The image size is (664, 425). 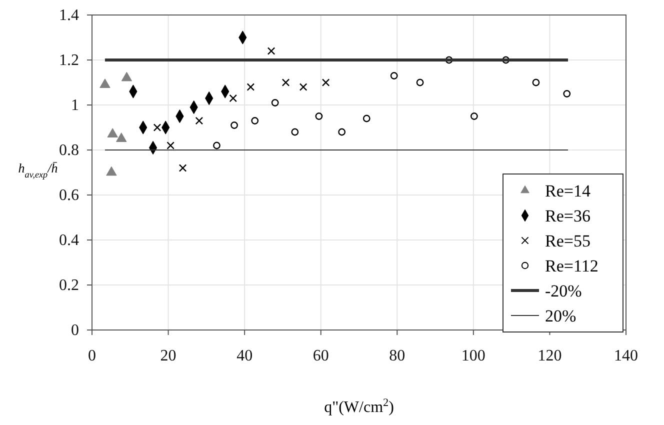 I want to click on y-tick-label: 1, so click(x=75, y=105).